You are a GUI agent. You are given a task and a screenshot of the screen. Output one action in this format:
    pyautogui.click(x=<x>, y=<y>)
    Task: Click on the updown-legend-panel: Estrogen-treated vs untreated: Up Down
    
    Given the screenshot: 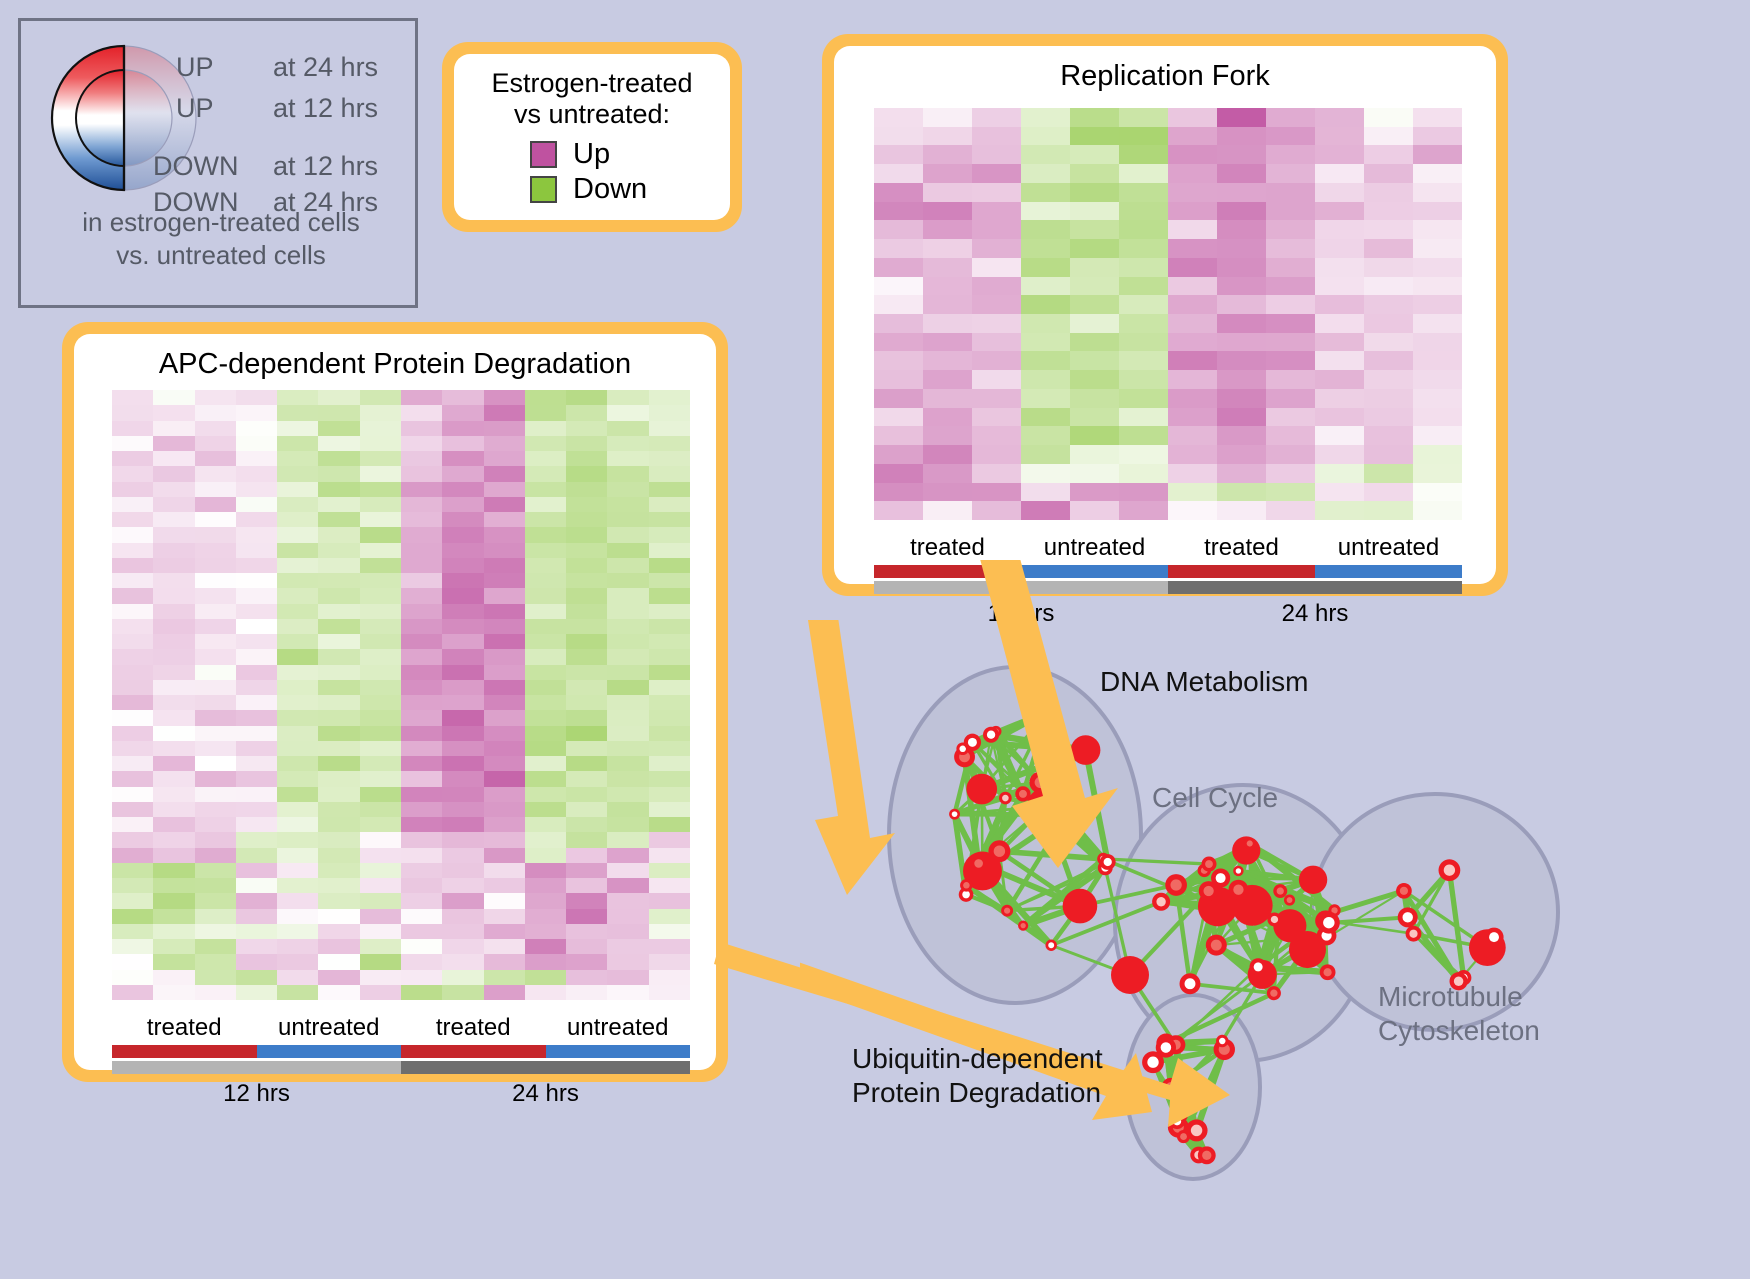 What is the action you would take?
    pyautogui.click(x=592, y=137)
    